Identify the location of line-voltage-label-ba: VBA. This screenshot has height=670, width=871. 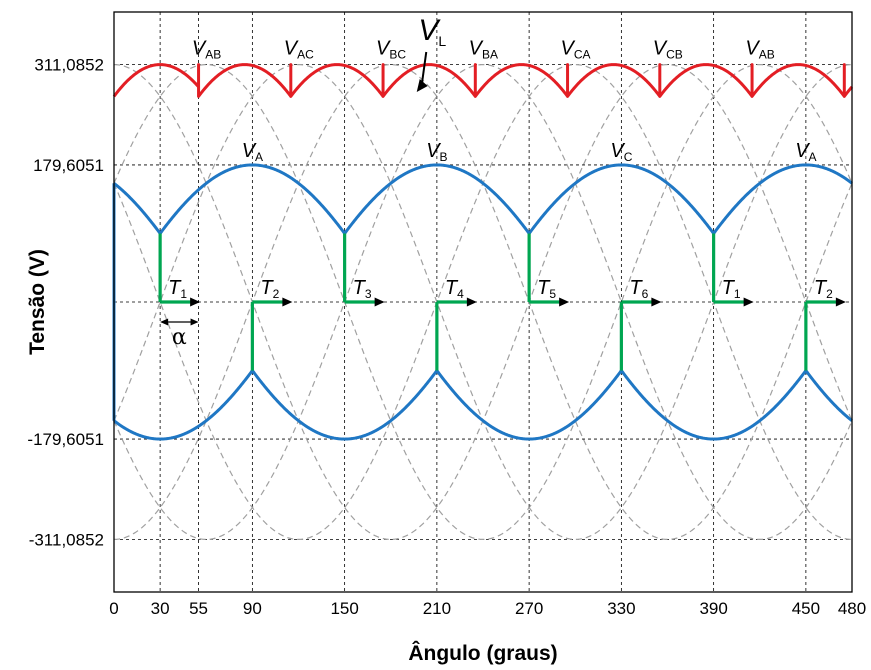
(483, 50).